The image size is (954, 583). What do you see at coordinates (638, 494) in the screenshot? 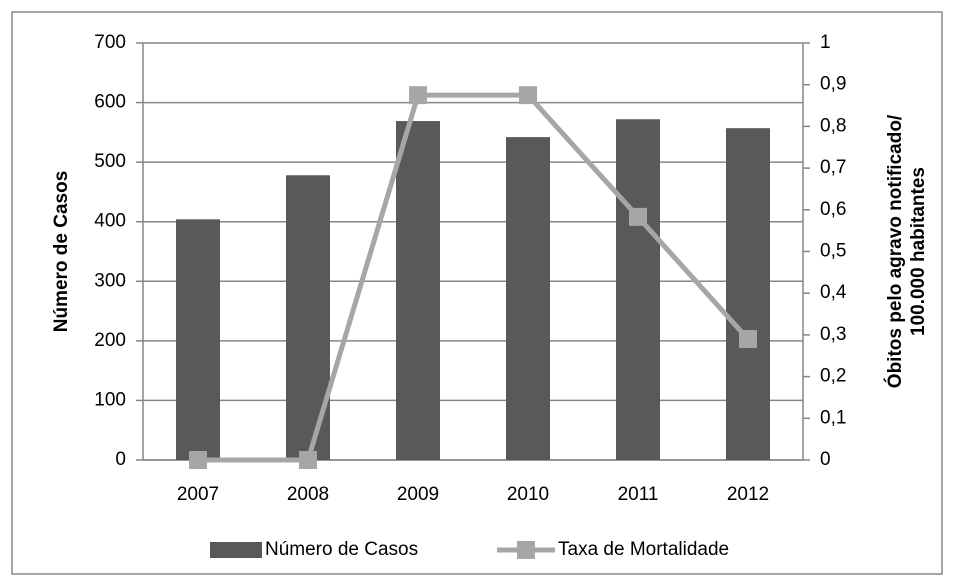
I see `x-tick-label: 2011` at bounding box center [638, 494].